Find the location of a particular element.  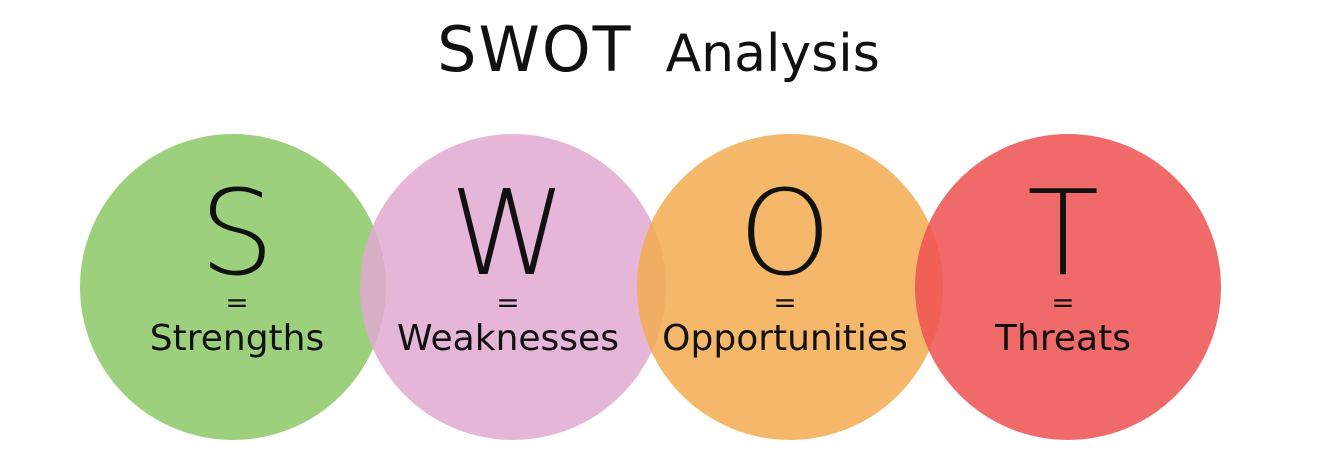

strengths-word: Strengths is located at coordinates (237, 338).